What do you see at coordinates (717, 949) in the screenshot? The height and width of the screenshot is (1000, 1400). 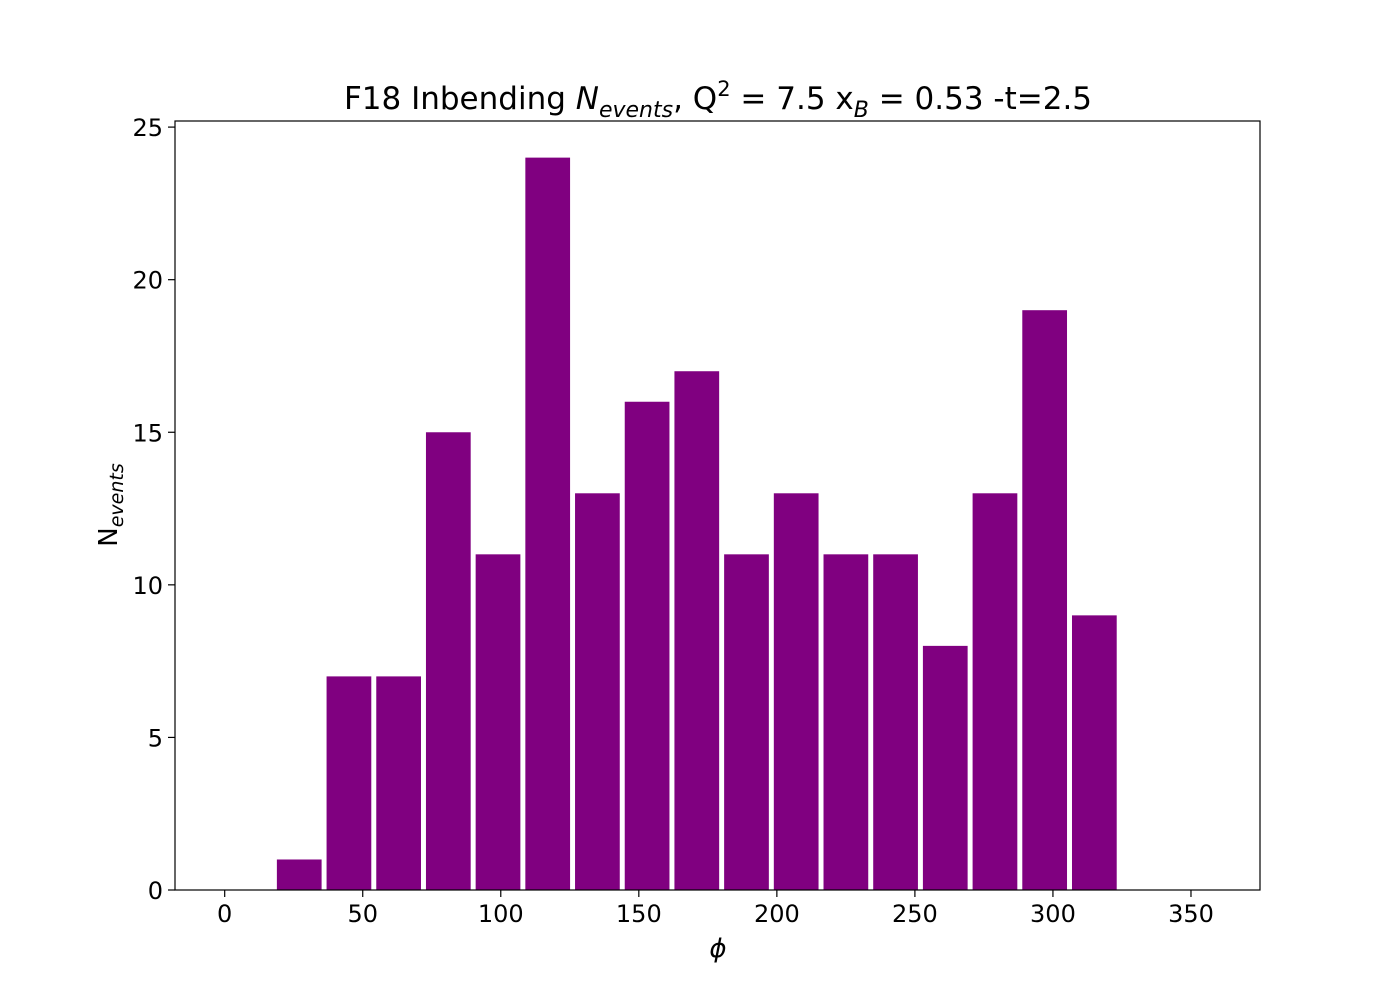 I see `x-axis-label: ϕ` at bounding box center [717, 949].